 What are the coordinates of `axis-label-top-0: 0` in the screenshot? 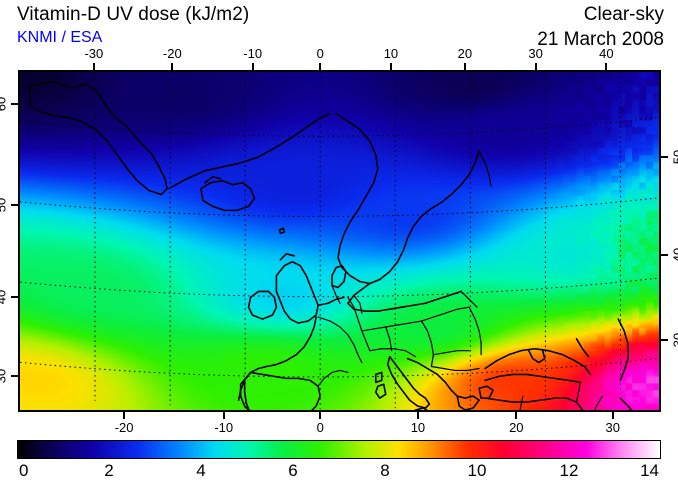 It's located at (320, 53).